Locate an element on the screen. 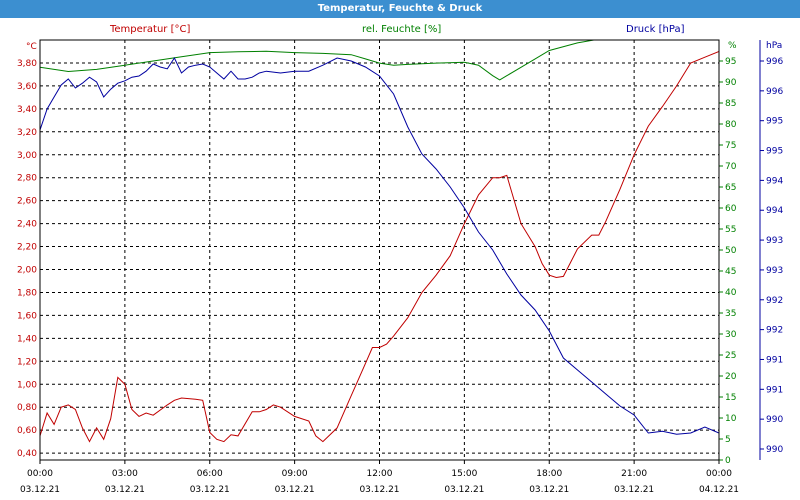 The height and width of the screenshot is (500, 800). y-tick-label-temperature: 1,20 is located at coordinates (27, 362).